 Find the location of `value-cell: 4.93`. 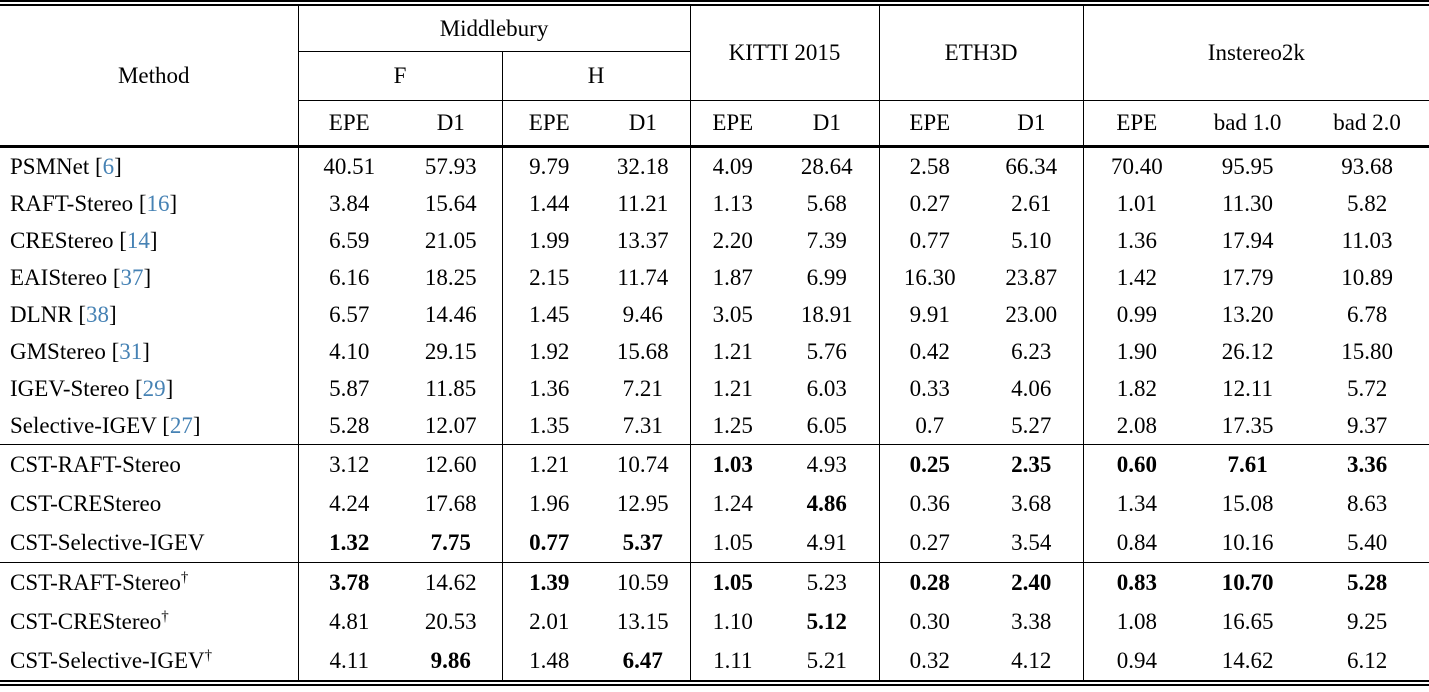

value-cell: 4.93 is located at coordinates (826, 464).